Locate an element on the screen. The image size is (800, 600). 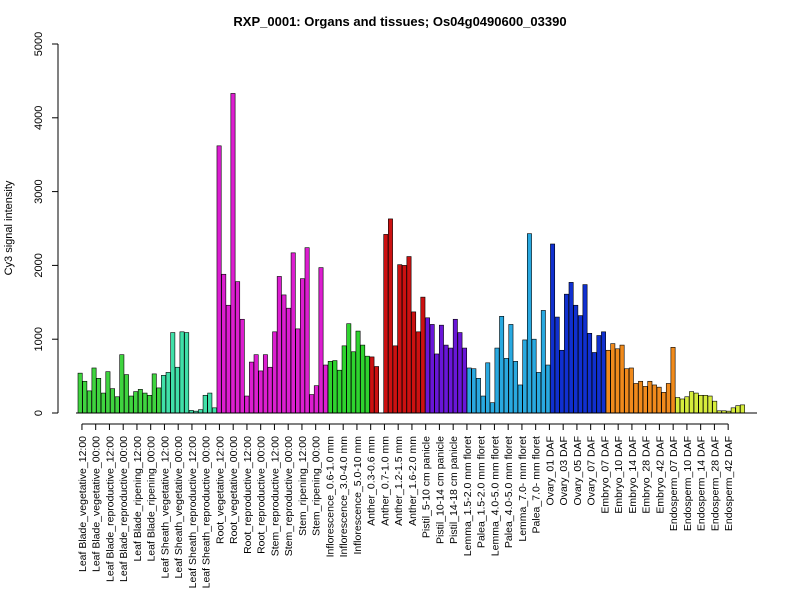
x-tick-label: Anther_1.6-2.0 mm is located at coordinates (413, 481).